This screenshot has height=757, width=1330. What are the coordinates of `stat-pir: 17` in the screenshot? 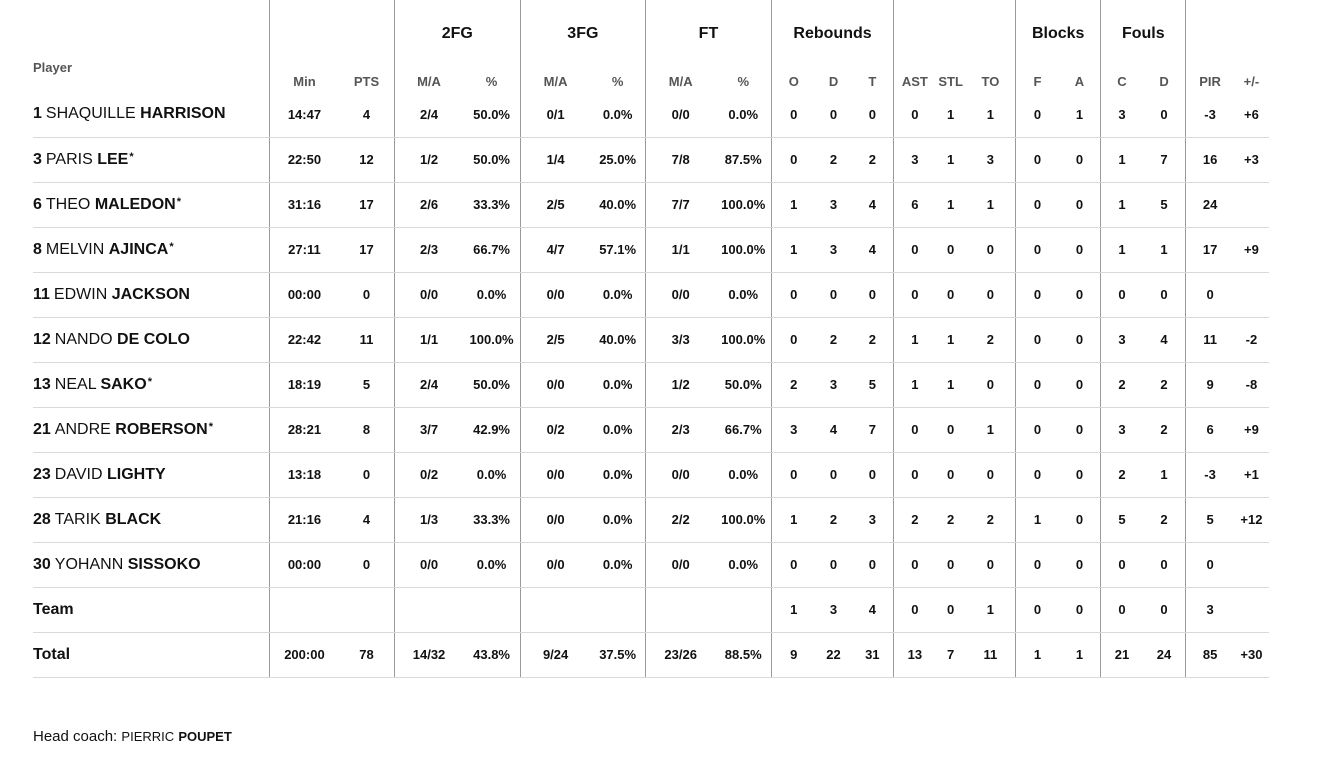 It's located at (1209, 250).